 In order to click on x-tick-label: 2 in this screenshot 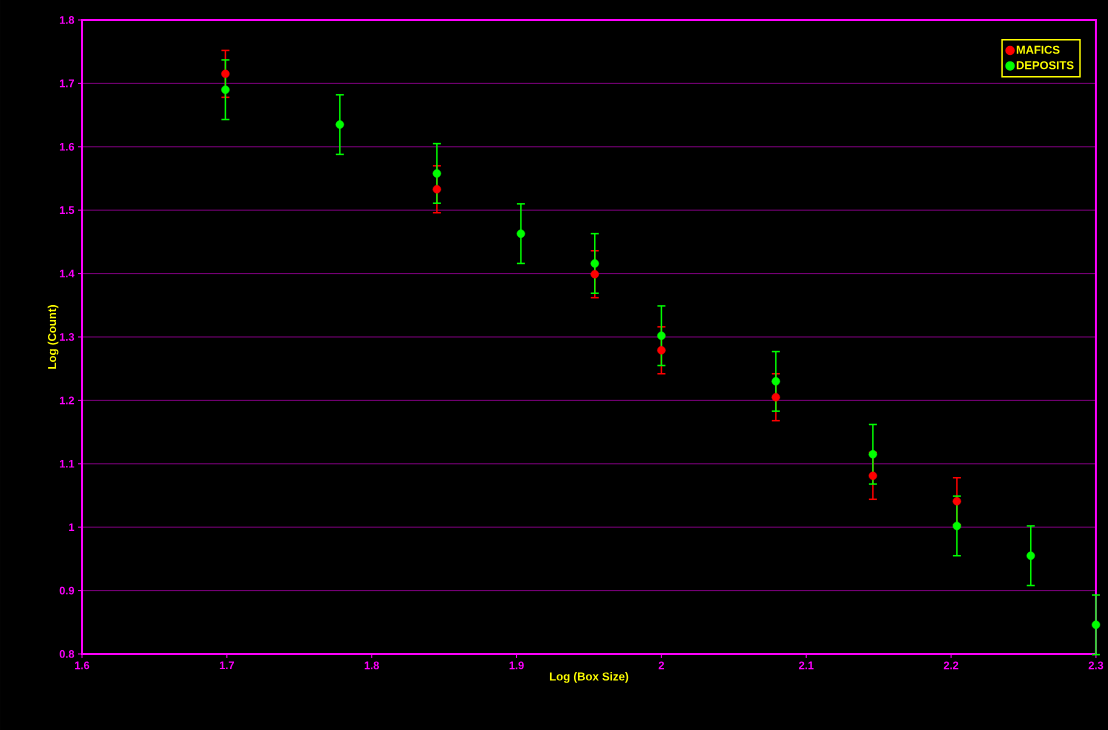, I will do `click(661, 665)`.